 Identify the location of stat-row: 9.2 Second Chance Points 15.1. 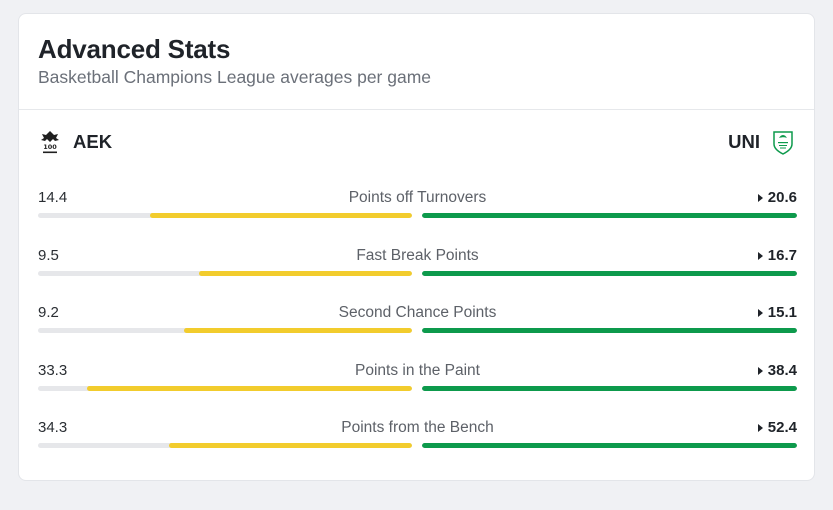
(417, 324).